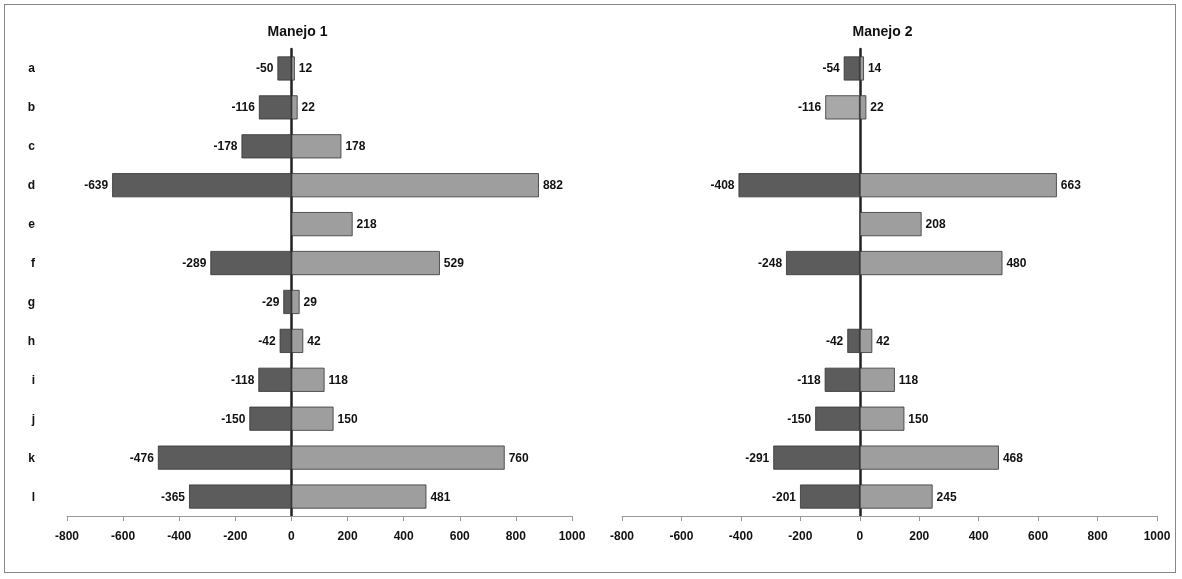 The height and width of the screenshot is (579, 1182). Describe the element at coordinates (194, 263) in the screenshot. I see `data-label: -289` at that location.